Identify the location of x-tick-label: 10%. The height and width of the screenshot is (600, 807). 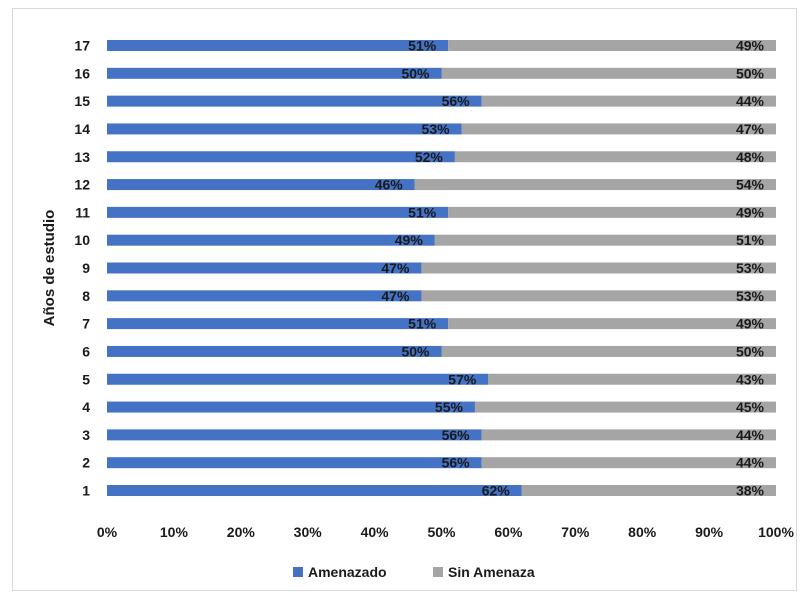
(174, 532).